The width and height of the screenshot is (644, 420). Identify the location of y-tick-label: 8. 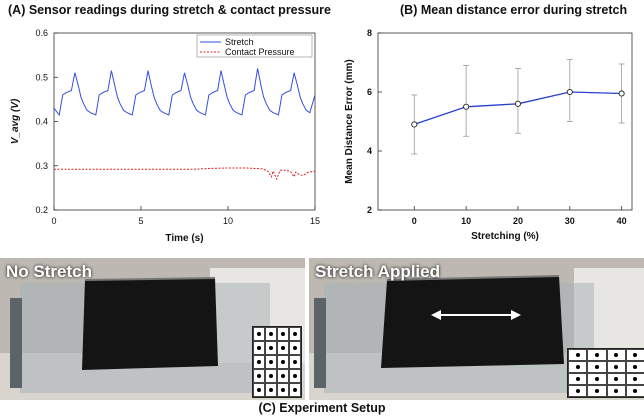
(369, 33).